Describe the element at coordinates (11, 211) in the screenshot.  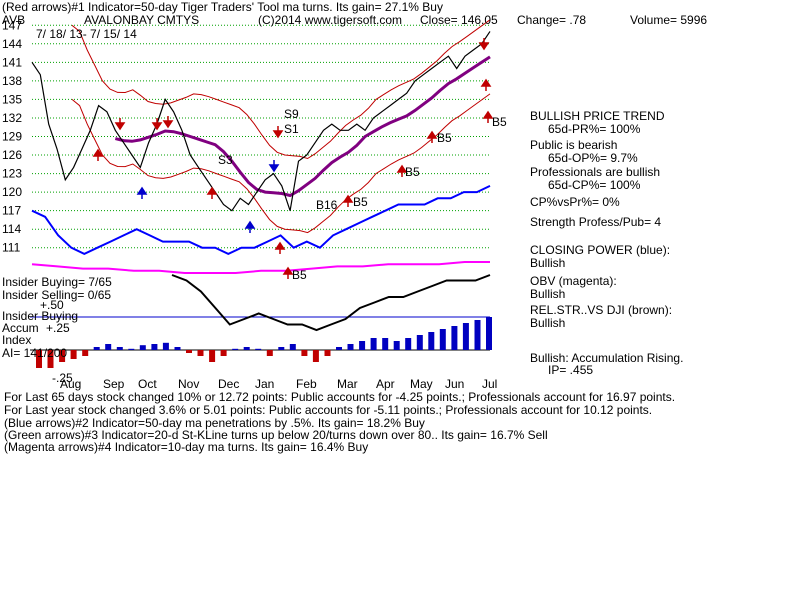
I see `y-tick-label: 117` at that location.